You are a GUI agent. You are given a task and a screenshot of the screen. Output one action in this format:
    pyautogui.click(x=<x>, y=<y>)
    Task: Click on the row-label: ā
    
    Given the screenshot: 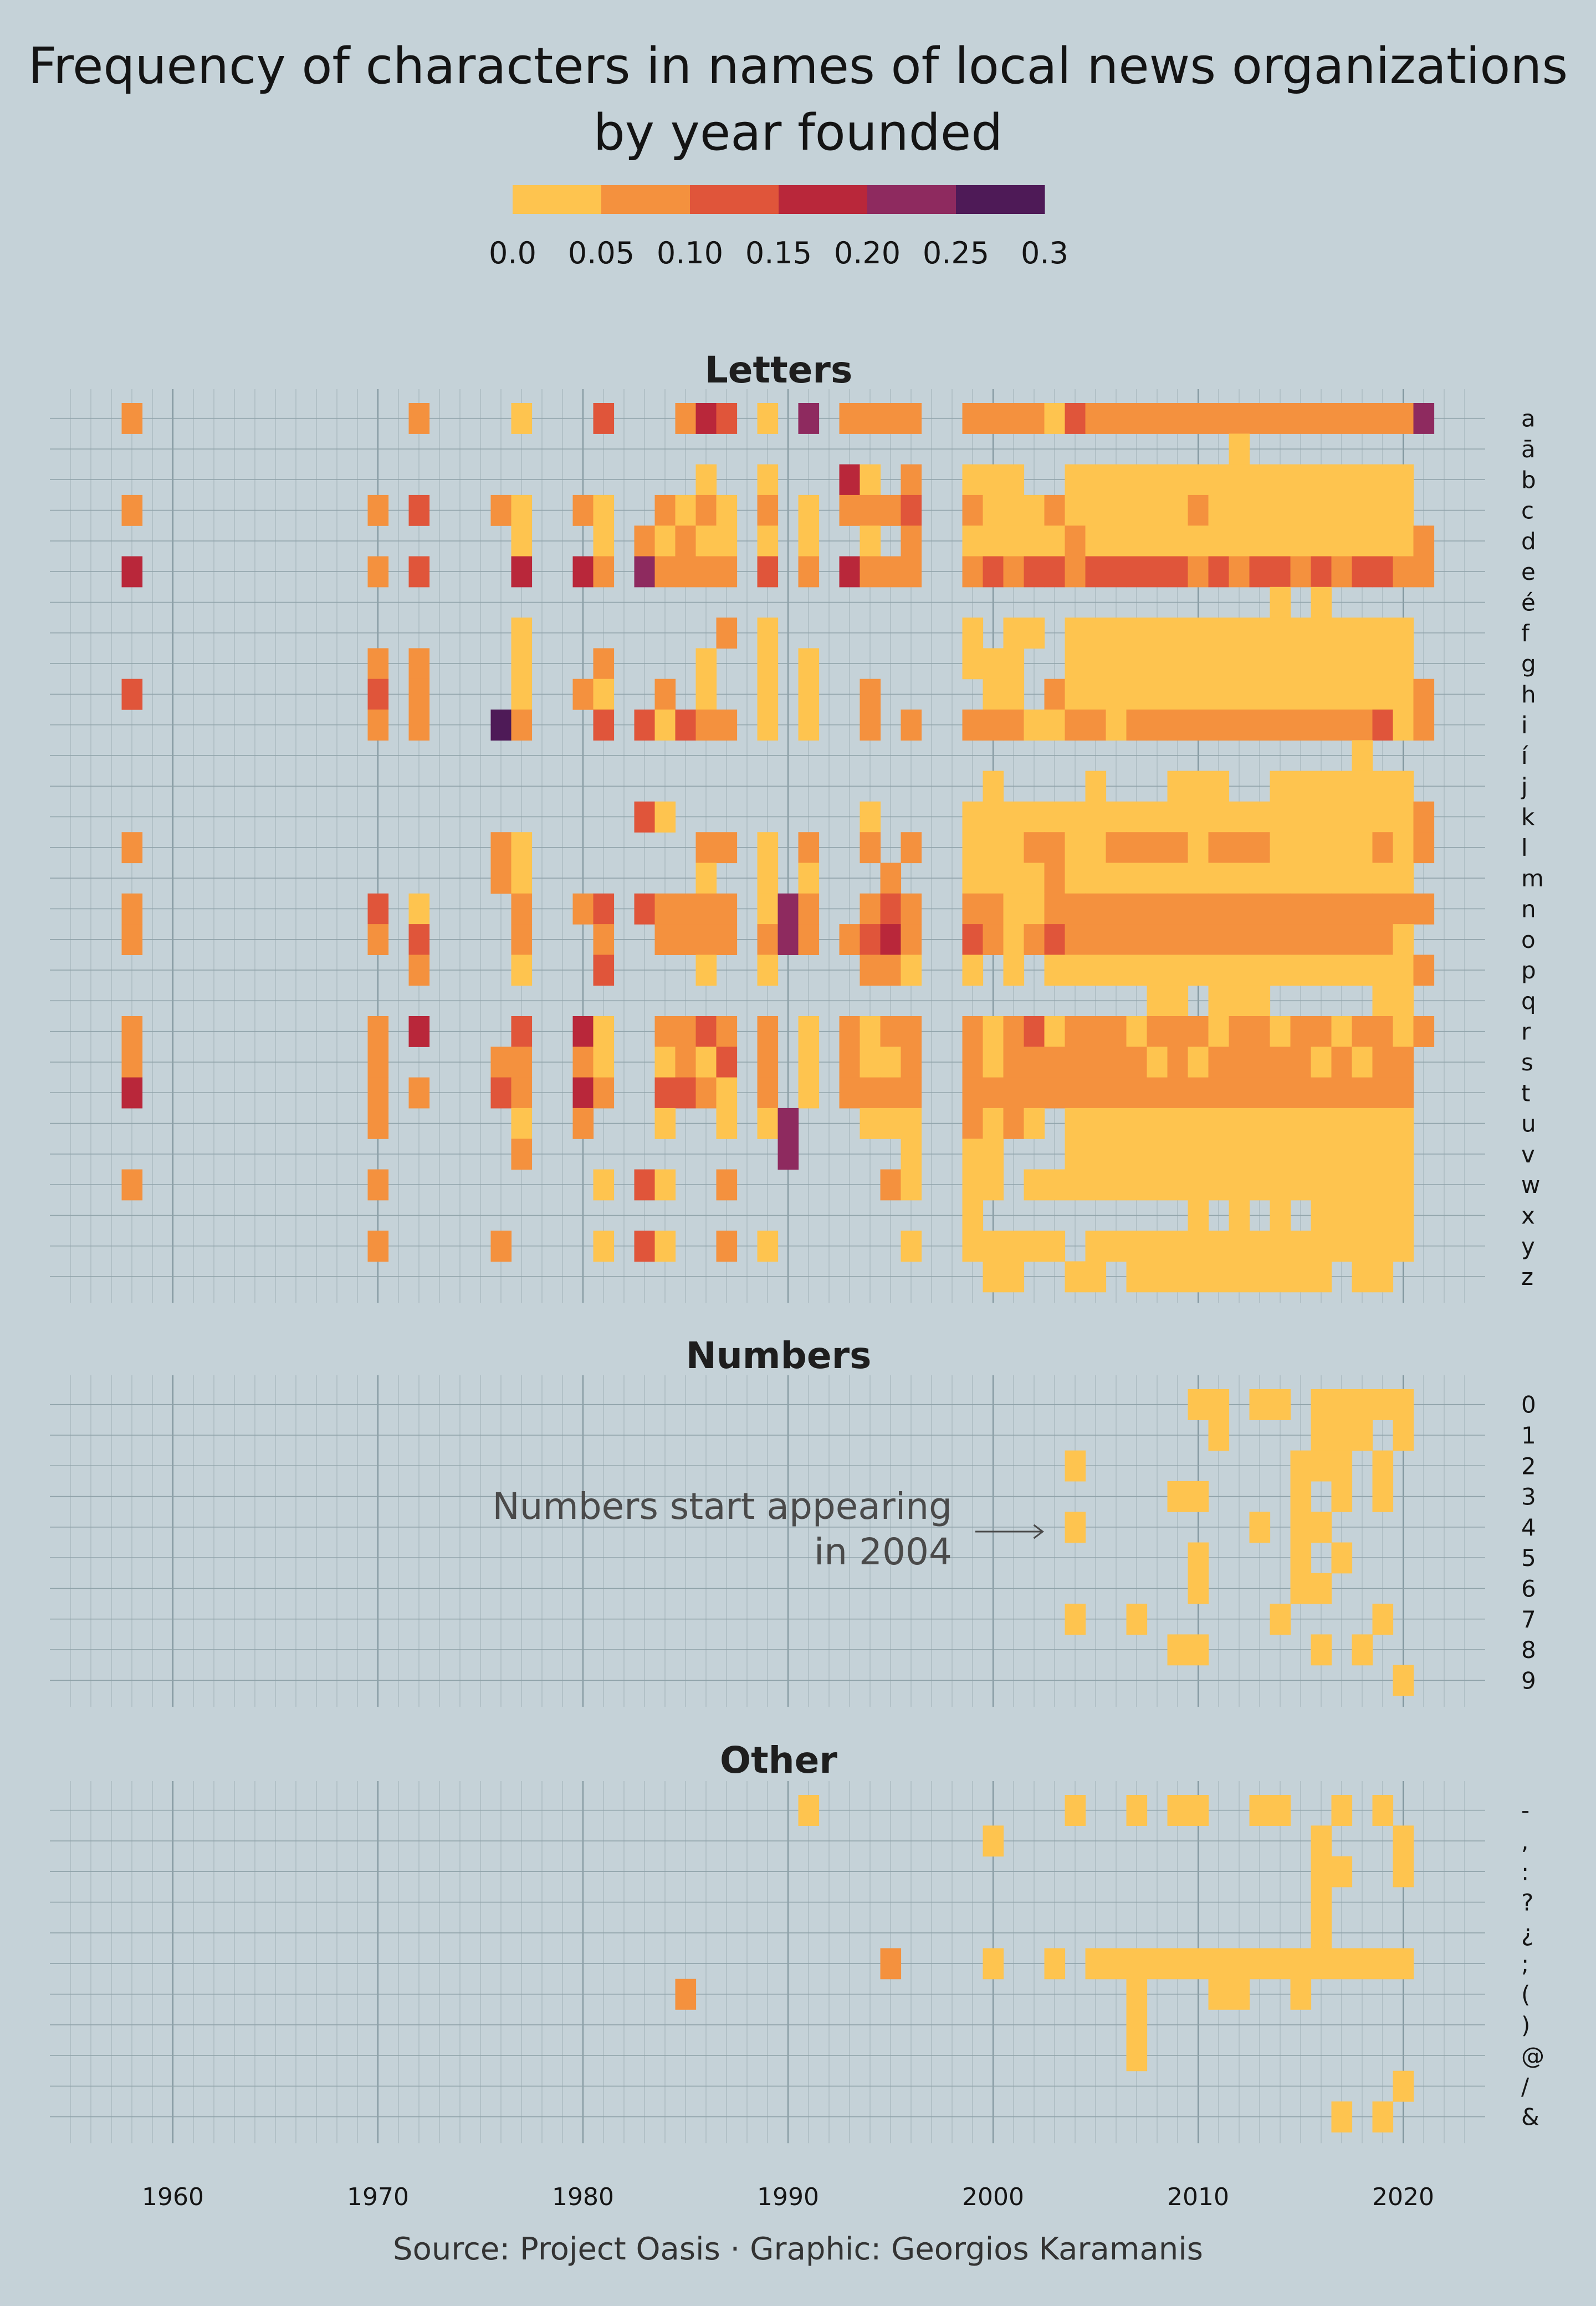 What is the action you would take?
    pyautogui.click(x=1528, y=449)
    